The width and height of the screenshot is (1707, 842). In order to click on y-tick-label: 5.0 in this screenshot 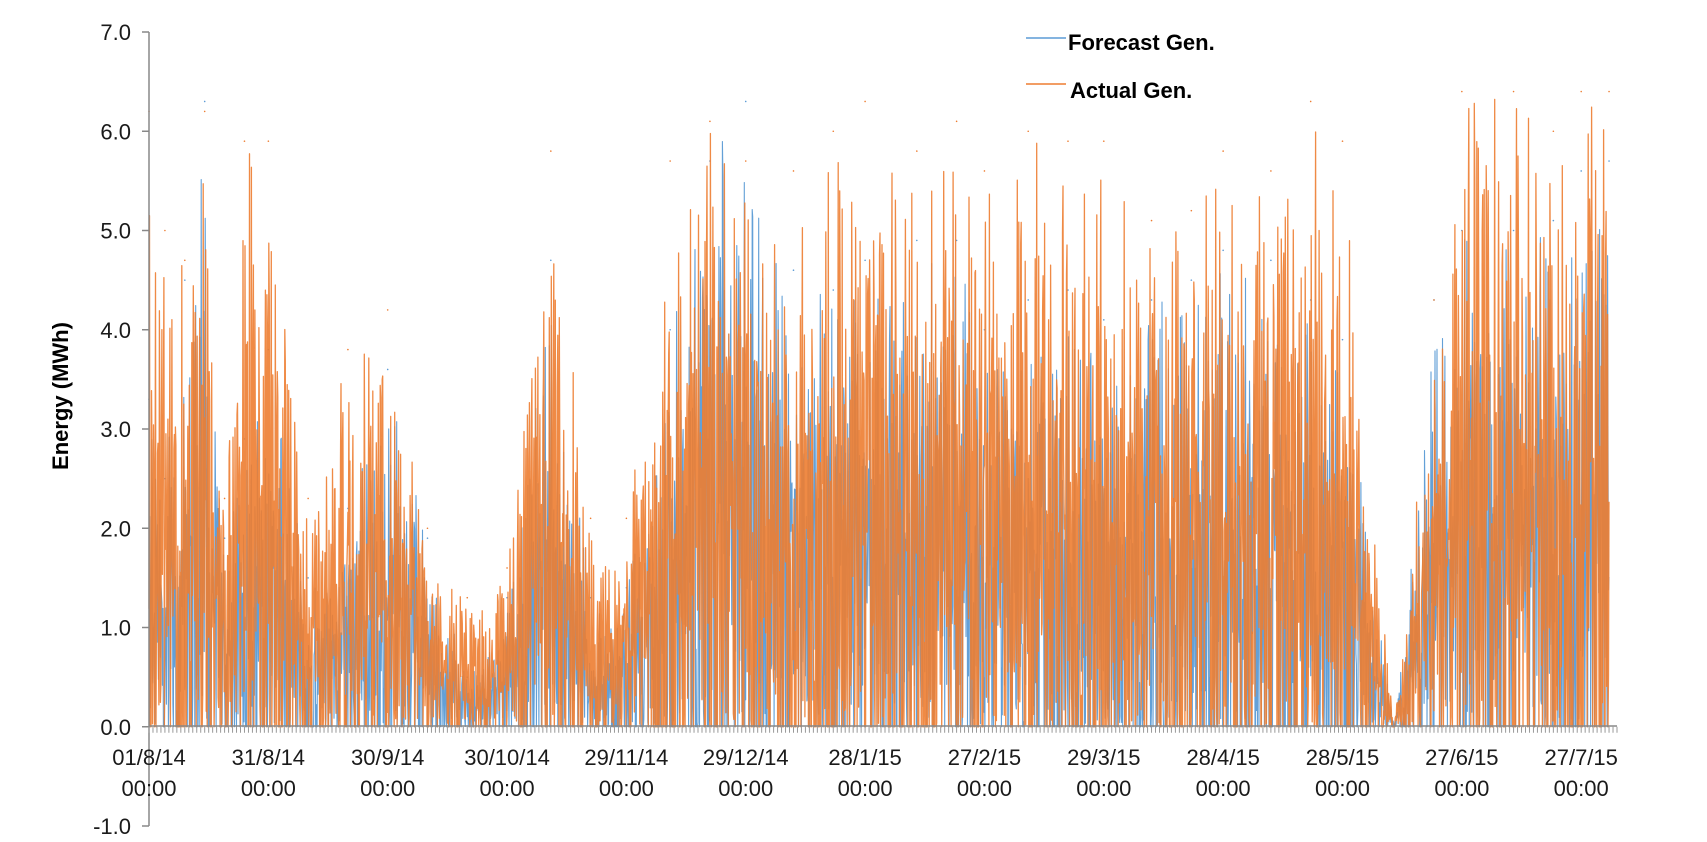, I will do `click(115, 231)`.